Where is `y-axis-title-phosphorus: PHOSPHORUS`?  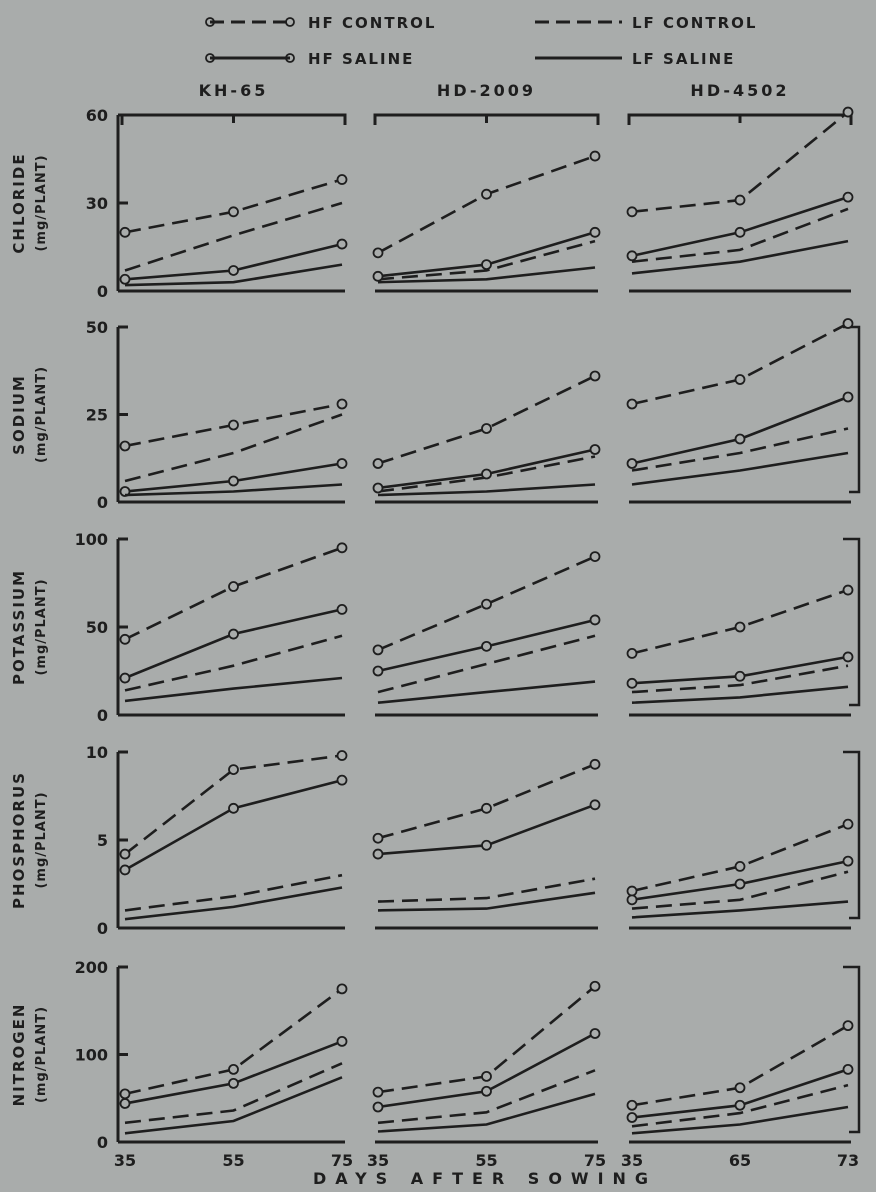
y-axis-title-phosphorus: PHOSPHORUS is located at coordinates (19, 840).